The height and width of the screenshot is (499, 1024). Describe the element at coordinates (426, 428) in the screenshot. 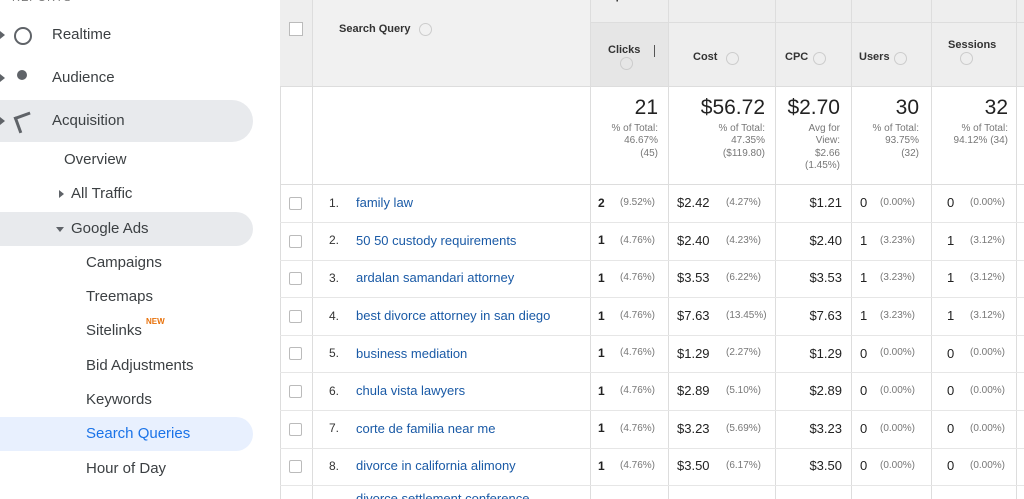

I see `query-link: corte de familia near me` at that location.